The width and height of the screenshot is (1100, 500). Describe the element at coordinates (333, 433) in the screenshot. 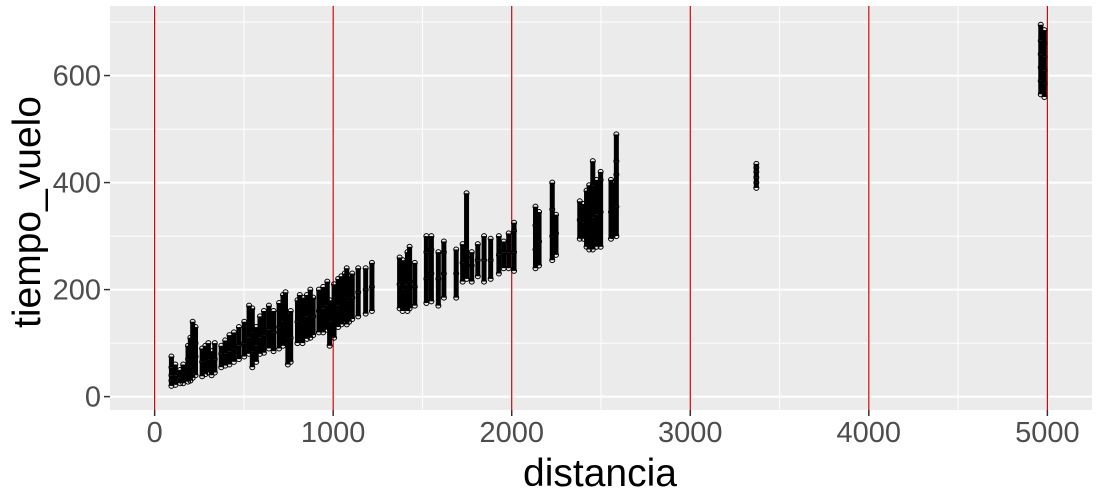

I see `x-tick-label: 1000` at that location.